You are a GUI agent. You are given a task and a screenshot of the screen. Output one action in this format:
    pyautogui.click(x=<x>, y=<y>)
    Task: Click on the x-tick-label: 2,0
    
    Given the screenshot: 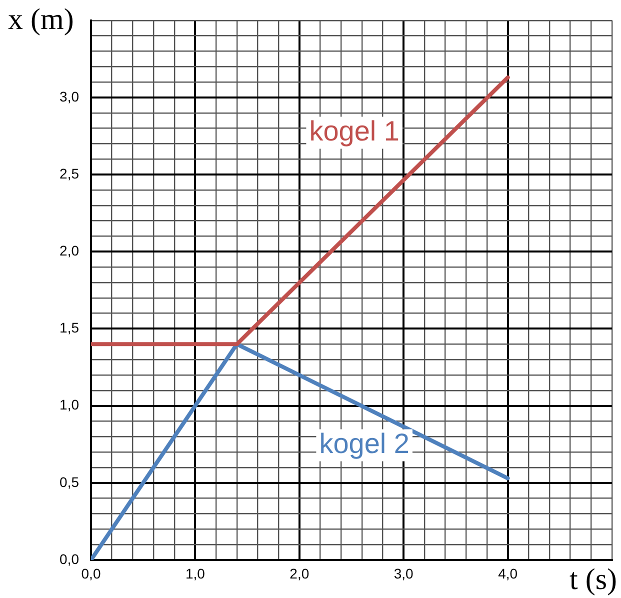 What is the action you would take?
    pyautogui.click(x=300, y=573)
    